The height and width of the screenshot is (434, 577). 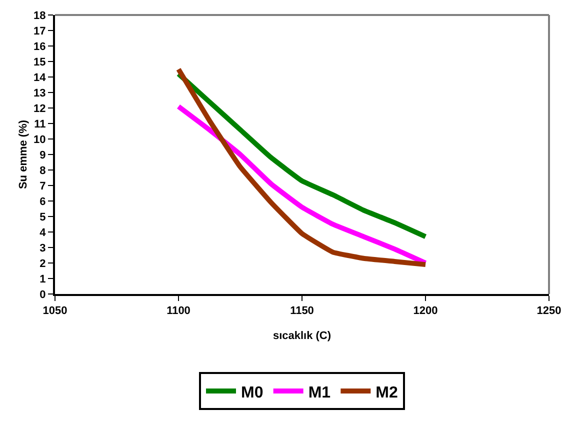 I want to click on y-tick-label: 5, so click(x=43, y=217).